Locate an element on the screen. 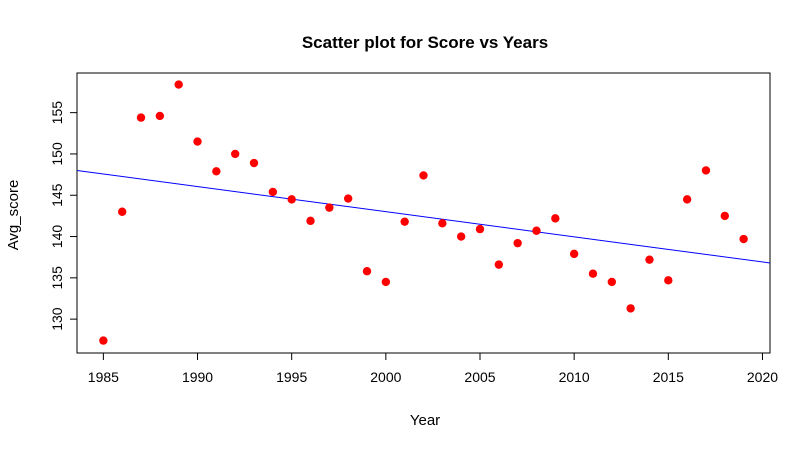  chart-title: Scatter plot for Score vs Years is located at coordinates (425, 42).